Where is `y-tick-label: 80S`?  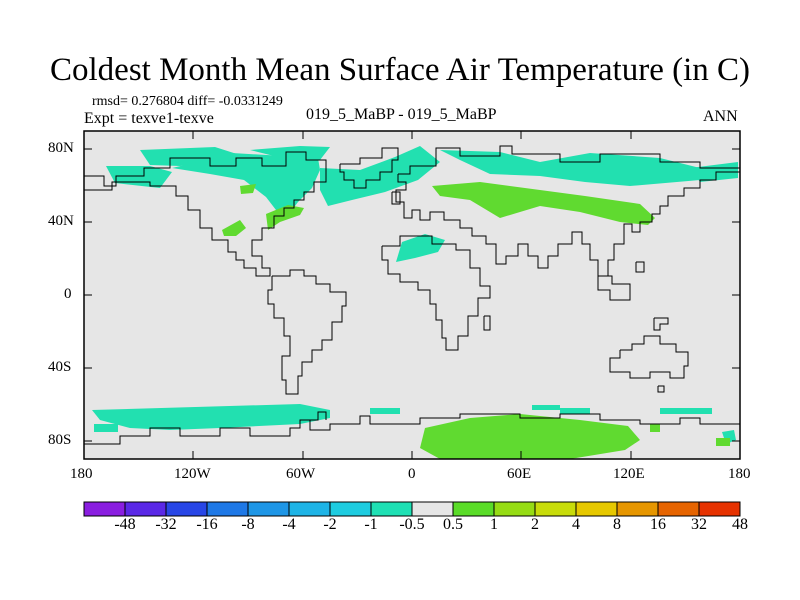
y-tick-label: 80S is located at coordinates (60, 440).